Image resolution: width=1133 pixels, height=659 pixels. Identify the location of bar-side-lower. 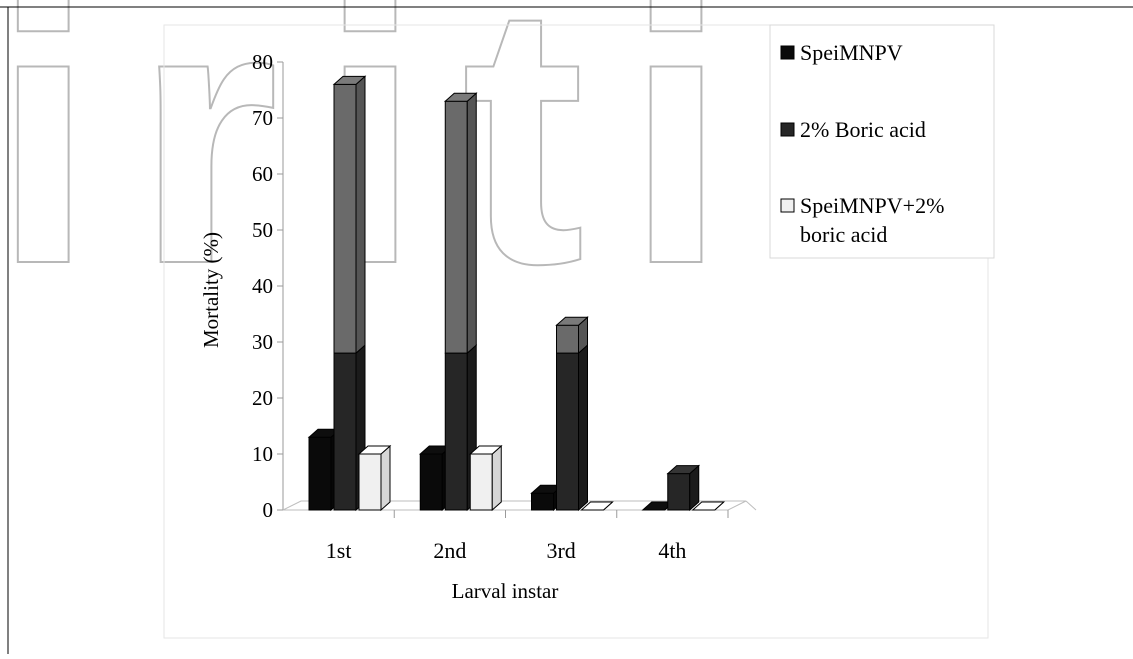
(583, 428).